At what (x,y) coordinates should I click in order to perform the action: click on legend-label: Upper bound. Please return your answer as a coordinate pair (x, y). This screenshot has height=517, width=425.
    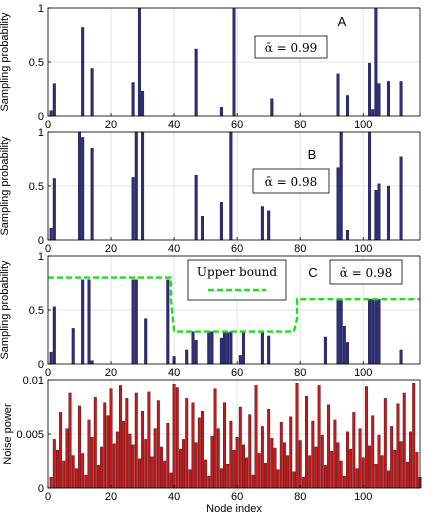
    Looking at the image, I should click on (237, 272).